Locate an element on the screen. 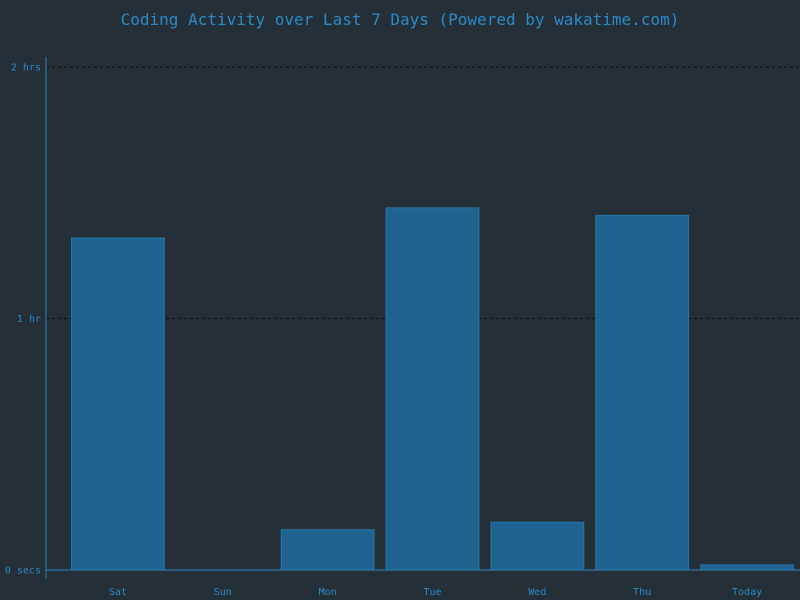  y-tick-label: 1 hr is located at coordinates (29, 319).